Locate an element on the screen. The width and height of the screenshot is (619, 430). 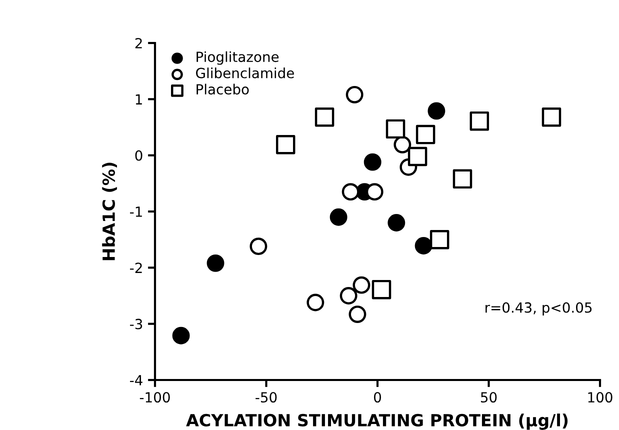
x-tick-label: -50 is located at coordinates (266, 397).